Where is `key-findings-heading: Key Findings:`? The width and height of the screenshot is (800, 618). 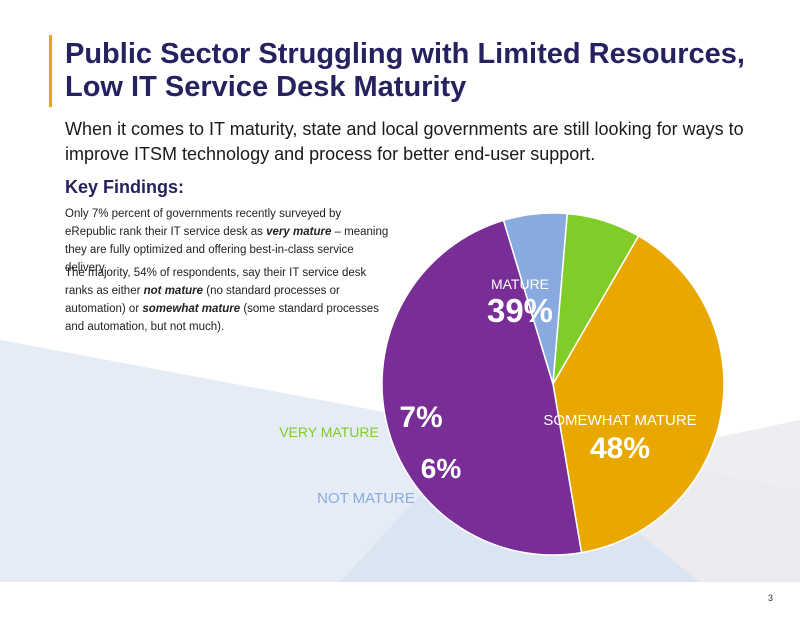
key-findings-heading: Key Findings: is located at coordinates (125, 187).